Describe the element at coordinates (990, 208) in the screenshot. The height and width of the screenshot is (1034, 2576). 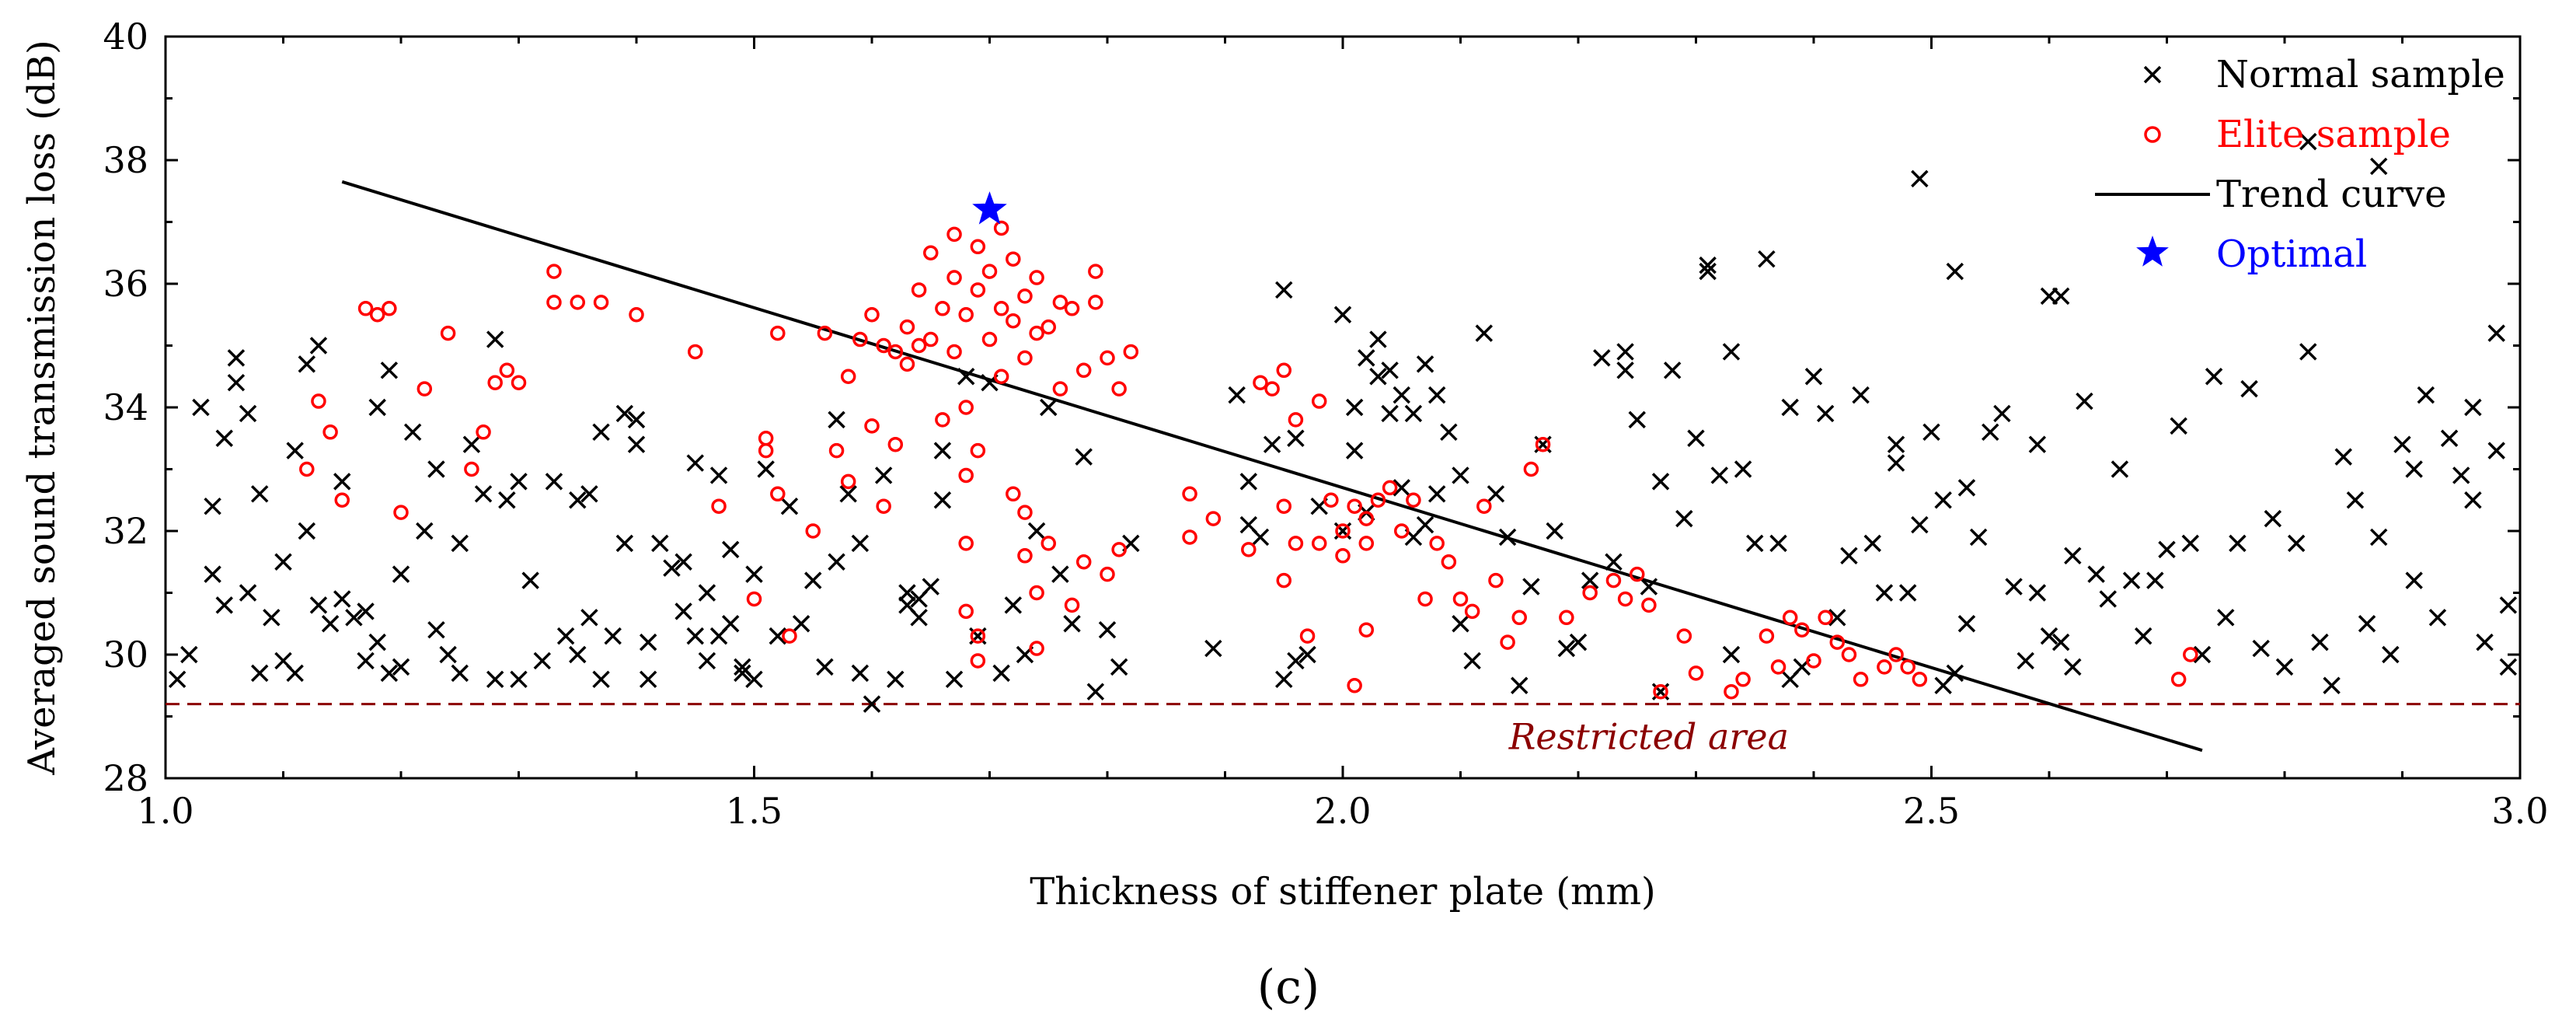
I see `optimal-point` at that location.